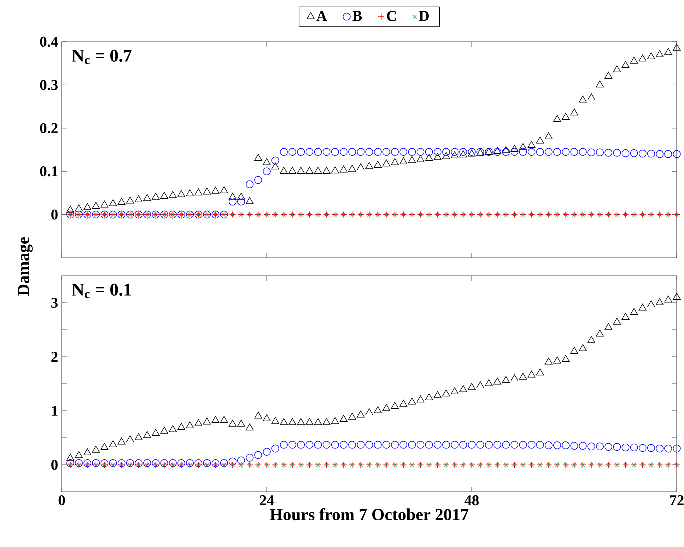  Describe the element at coordinates (357, 16) in the screenshot. I see `legend-label: B` at that location.